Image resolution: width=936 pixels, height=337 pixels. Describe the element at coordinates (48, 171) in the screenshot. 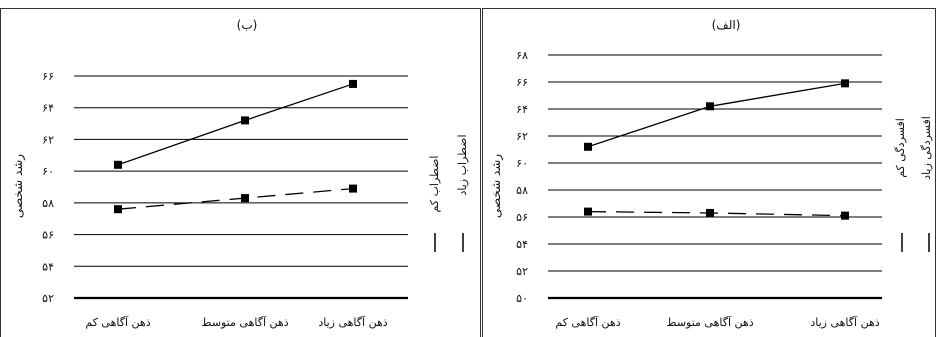

I see `chart-b-y-tick-label: ۶۰` at that location.